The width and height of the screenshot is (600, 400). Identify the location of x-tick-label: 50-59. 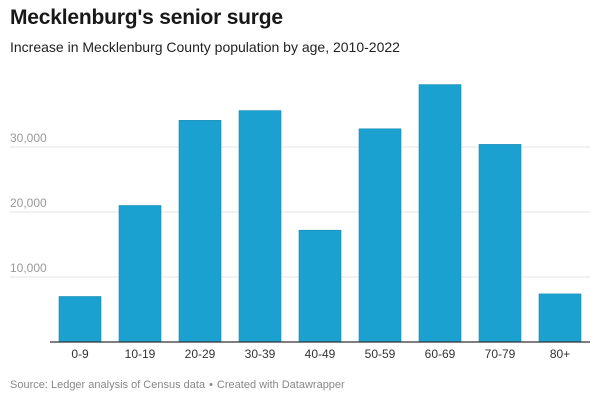
(380, 354).